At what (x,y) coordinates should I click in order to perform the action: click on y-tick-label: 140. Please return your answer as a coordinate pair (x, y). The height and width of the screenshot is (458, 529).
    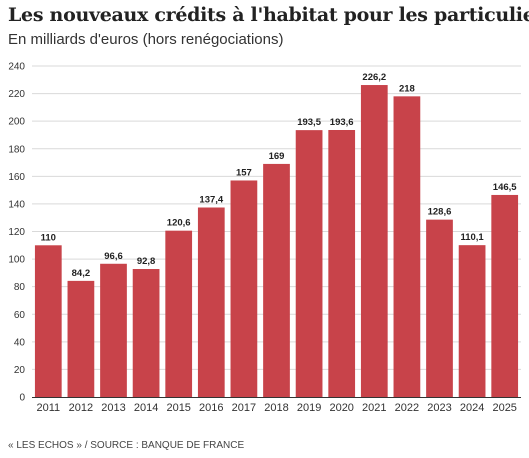
    Looking at the image, I should click on (16, 204).